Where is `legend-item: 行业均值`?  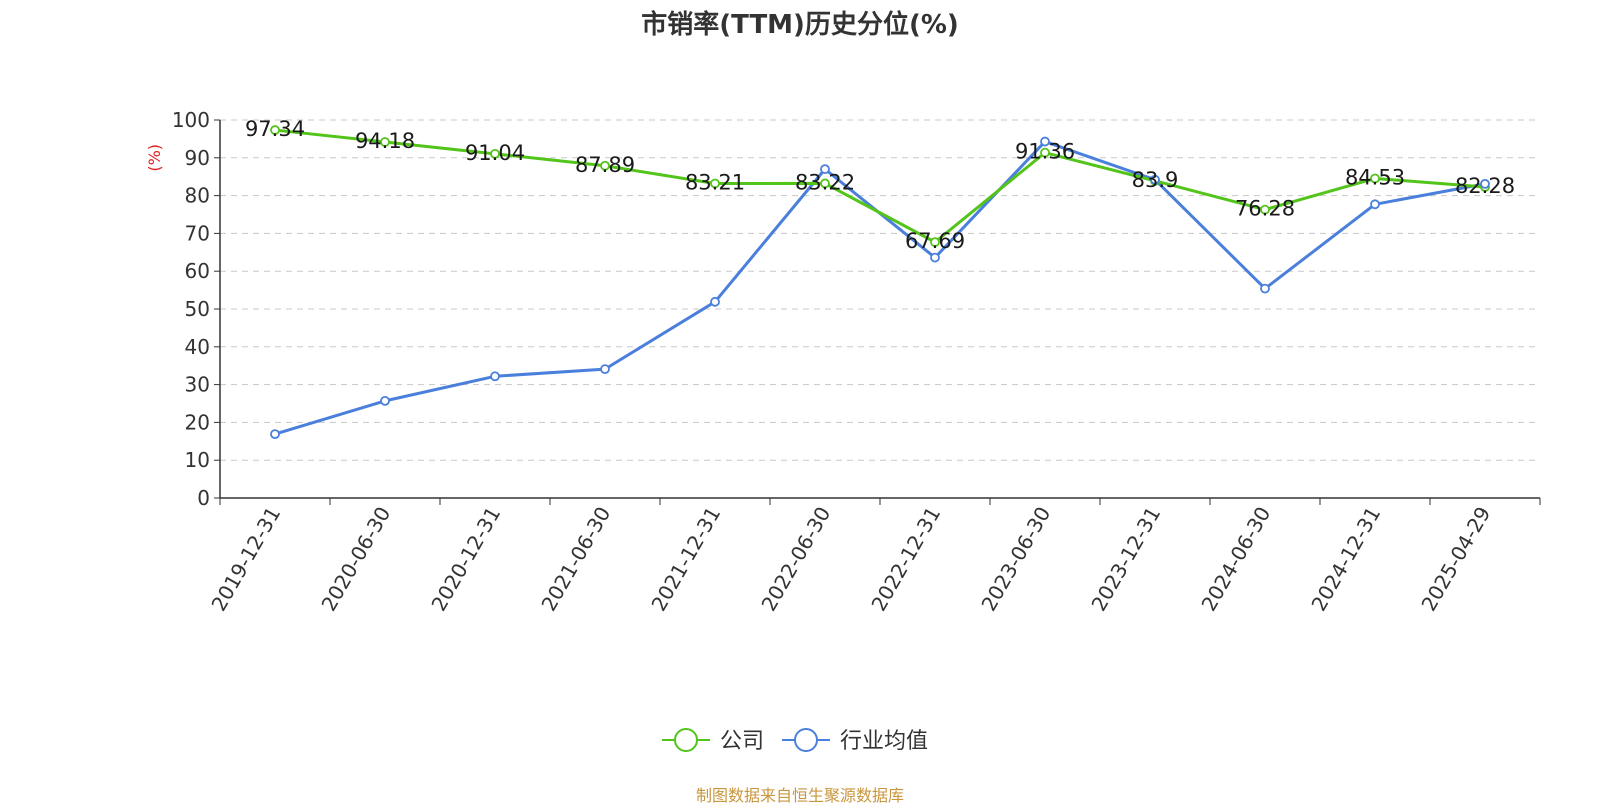
legend-item: 行业均值 is located at coordinates (855, 741).